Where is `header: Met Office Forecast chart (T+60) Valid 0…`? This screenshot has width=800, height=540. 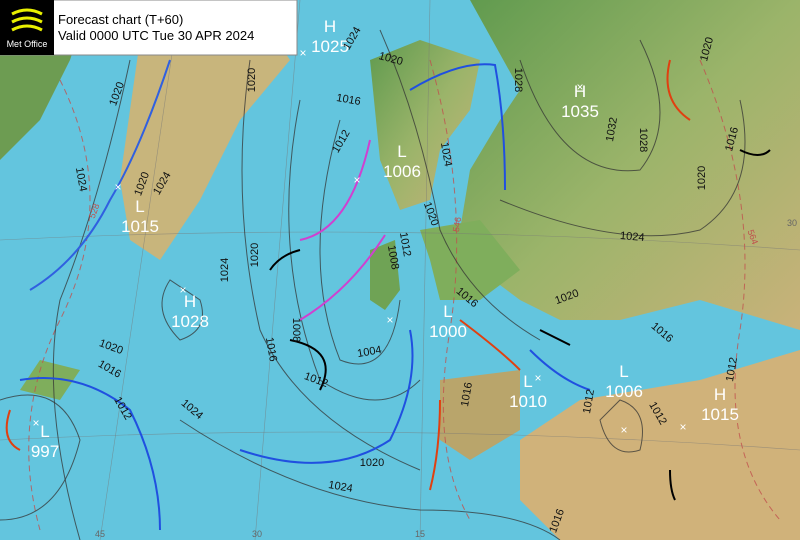 header: Met Office Forecast chart (T+60) Valid 0… is located at coordinates (149, 28).